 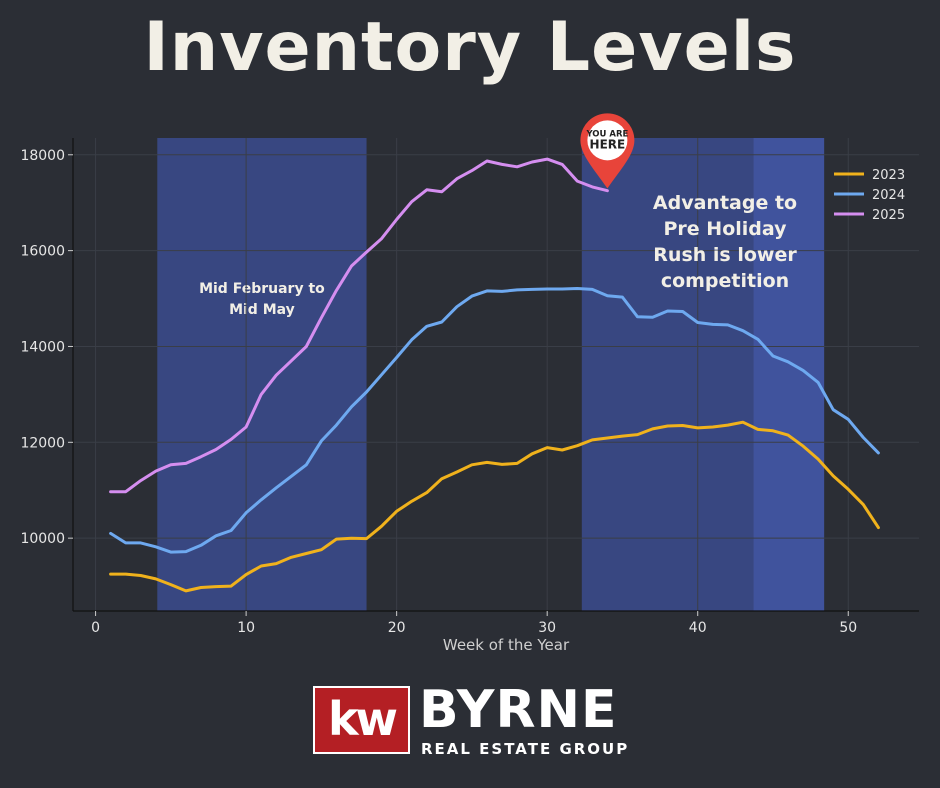 I want to click on marker-pin-center, so click(x=607, y=140).